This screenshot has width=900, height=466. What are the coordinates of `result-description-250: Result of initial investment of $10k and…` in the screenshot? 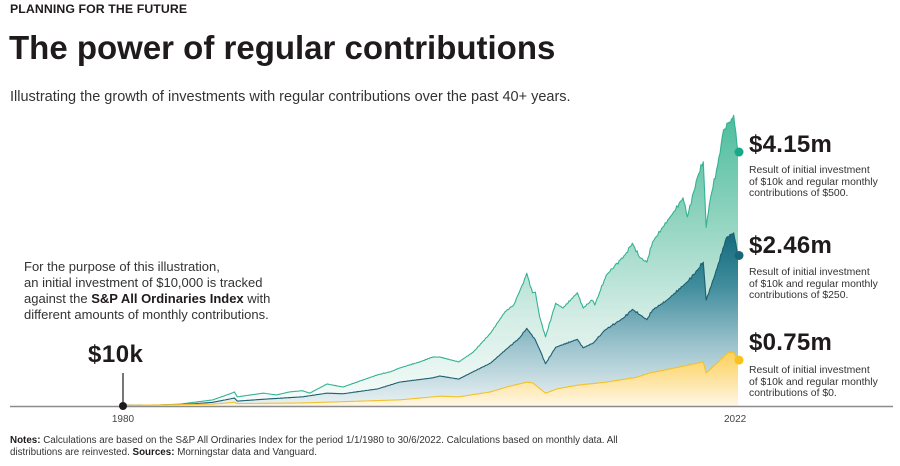 It's located at (813, 284).